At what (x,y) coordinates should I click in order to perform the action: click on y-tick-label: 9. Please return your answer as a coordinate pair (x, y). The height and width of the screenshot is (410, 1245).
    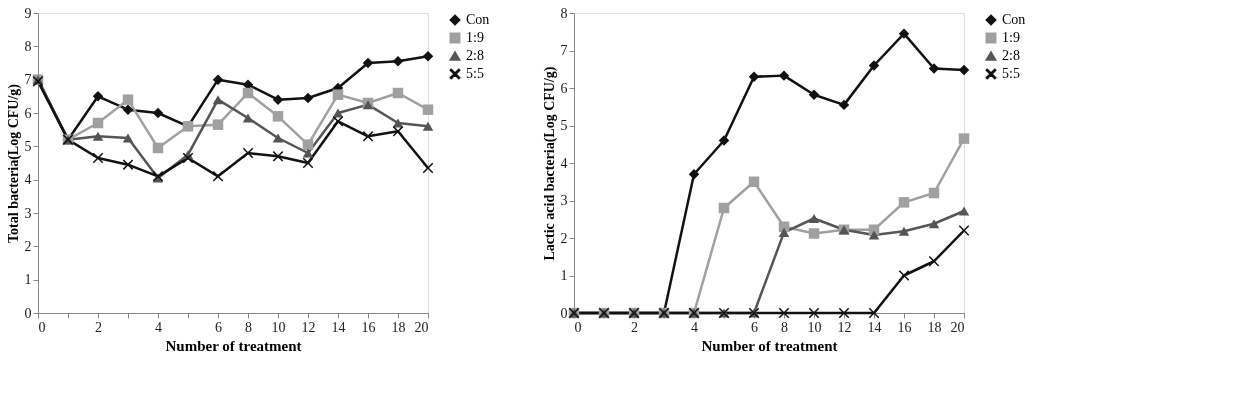
    Looking at the image, I should click on (28, 13).